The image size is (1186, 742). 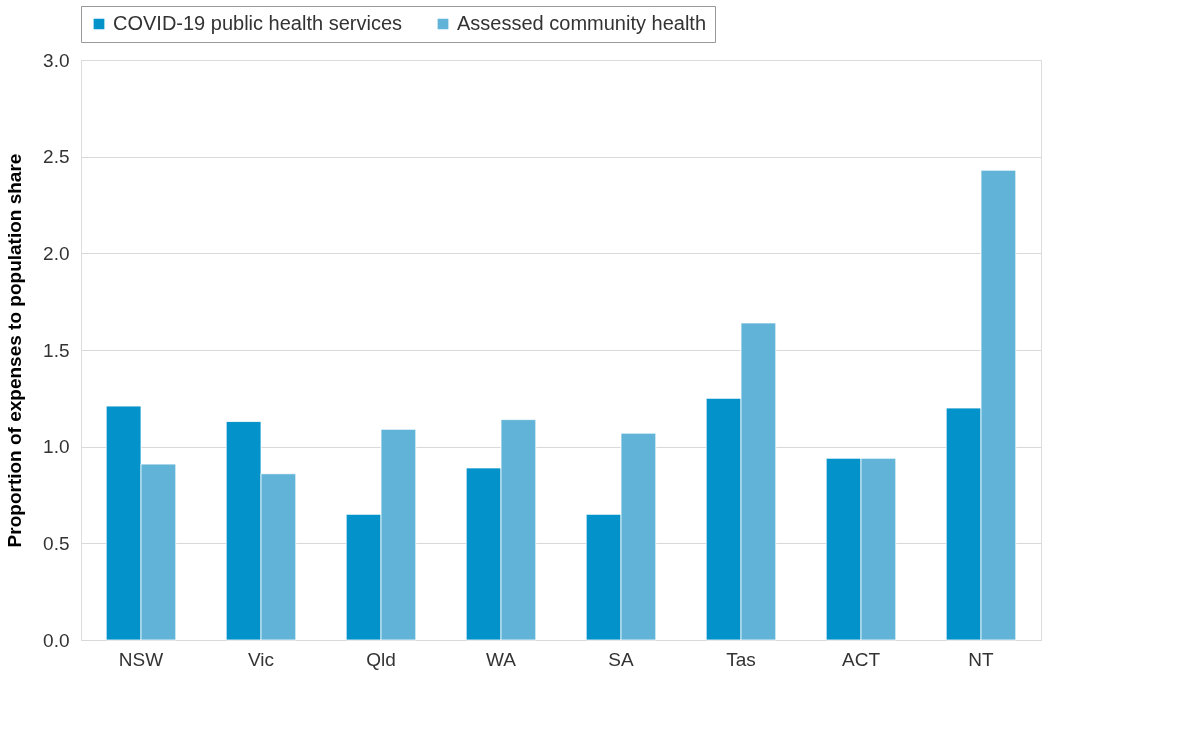 I want to click on legend-label: COVID-19 public health services, so click(x=258, y=23).